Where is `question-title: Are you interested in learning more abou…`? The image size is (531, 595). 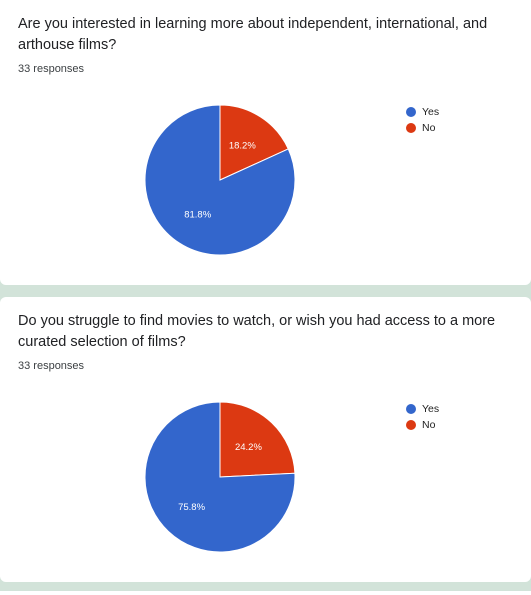 question-title: Are you interested in learning more abou… is located at coordinates (253, 34).